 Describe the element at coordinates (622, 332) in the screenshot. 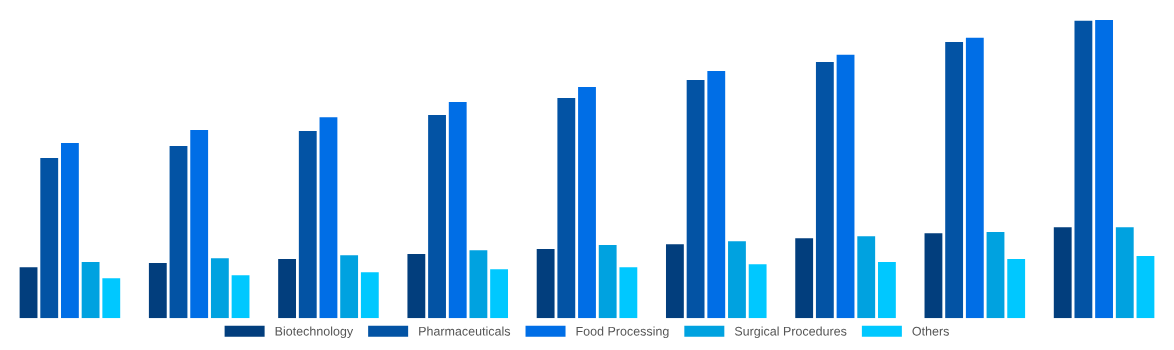

I see `legend-label: Food Processing` at that location.